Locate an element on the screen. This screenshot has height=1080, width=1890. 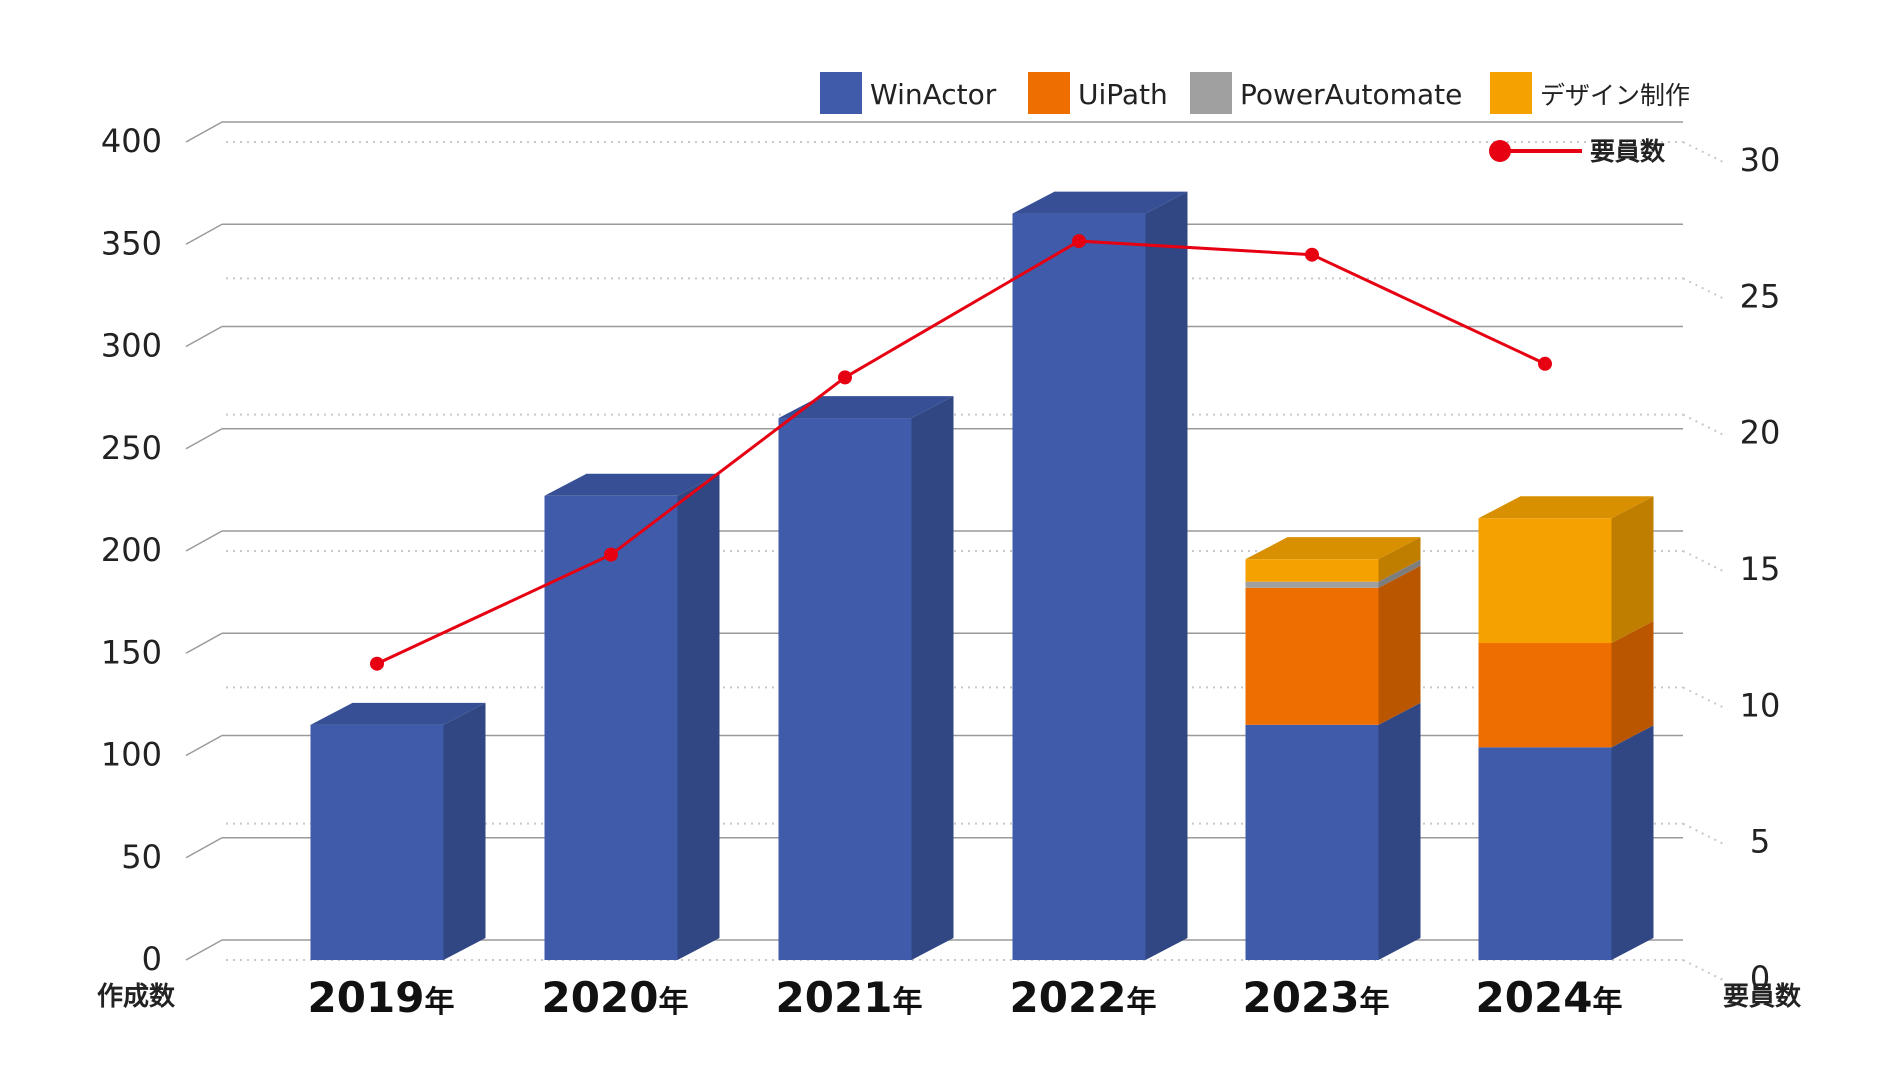
legend-label: PowerAutomate is located at coordinates (1351, 94).